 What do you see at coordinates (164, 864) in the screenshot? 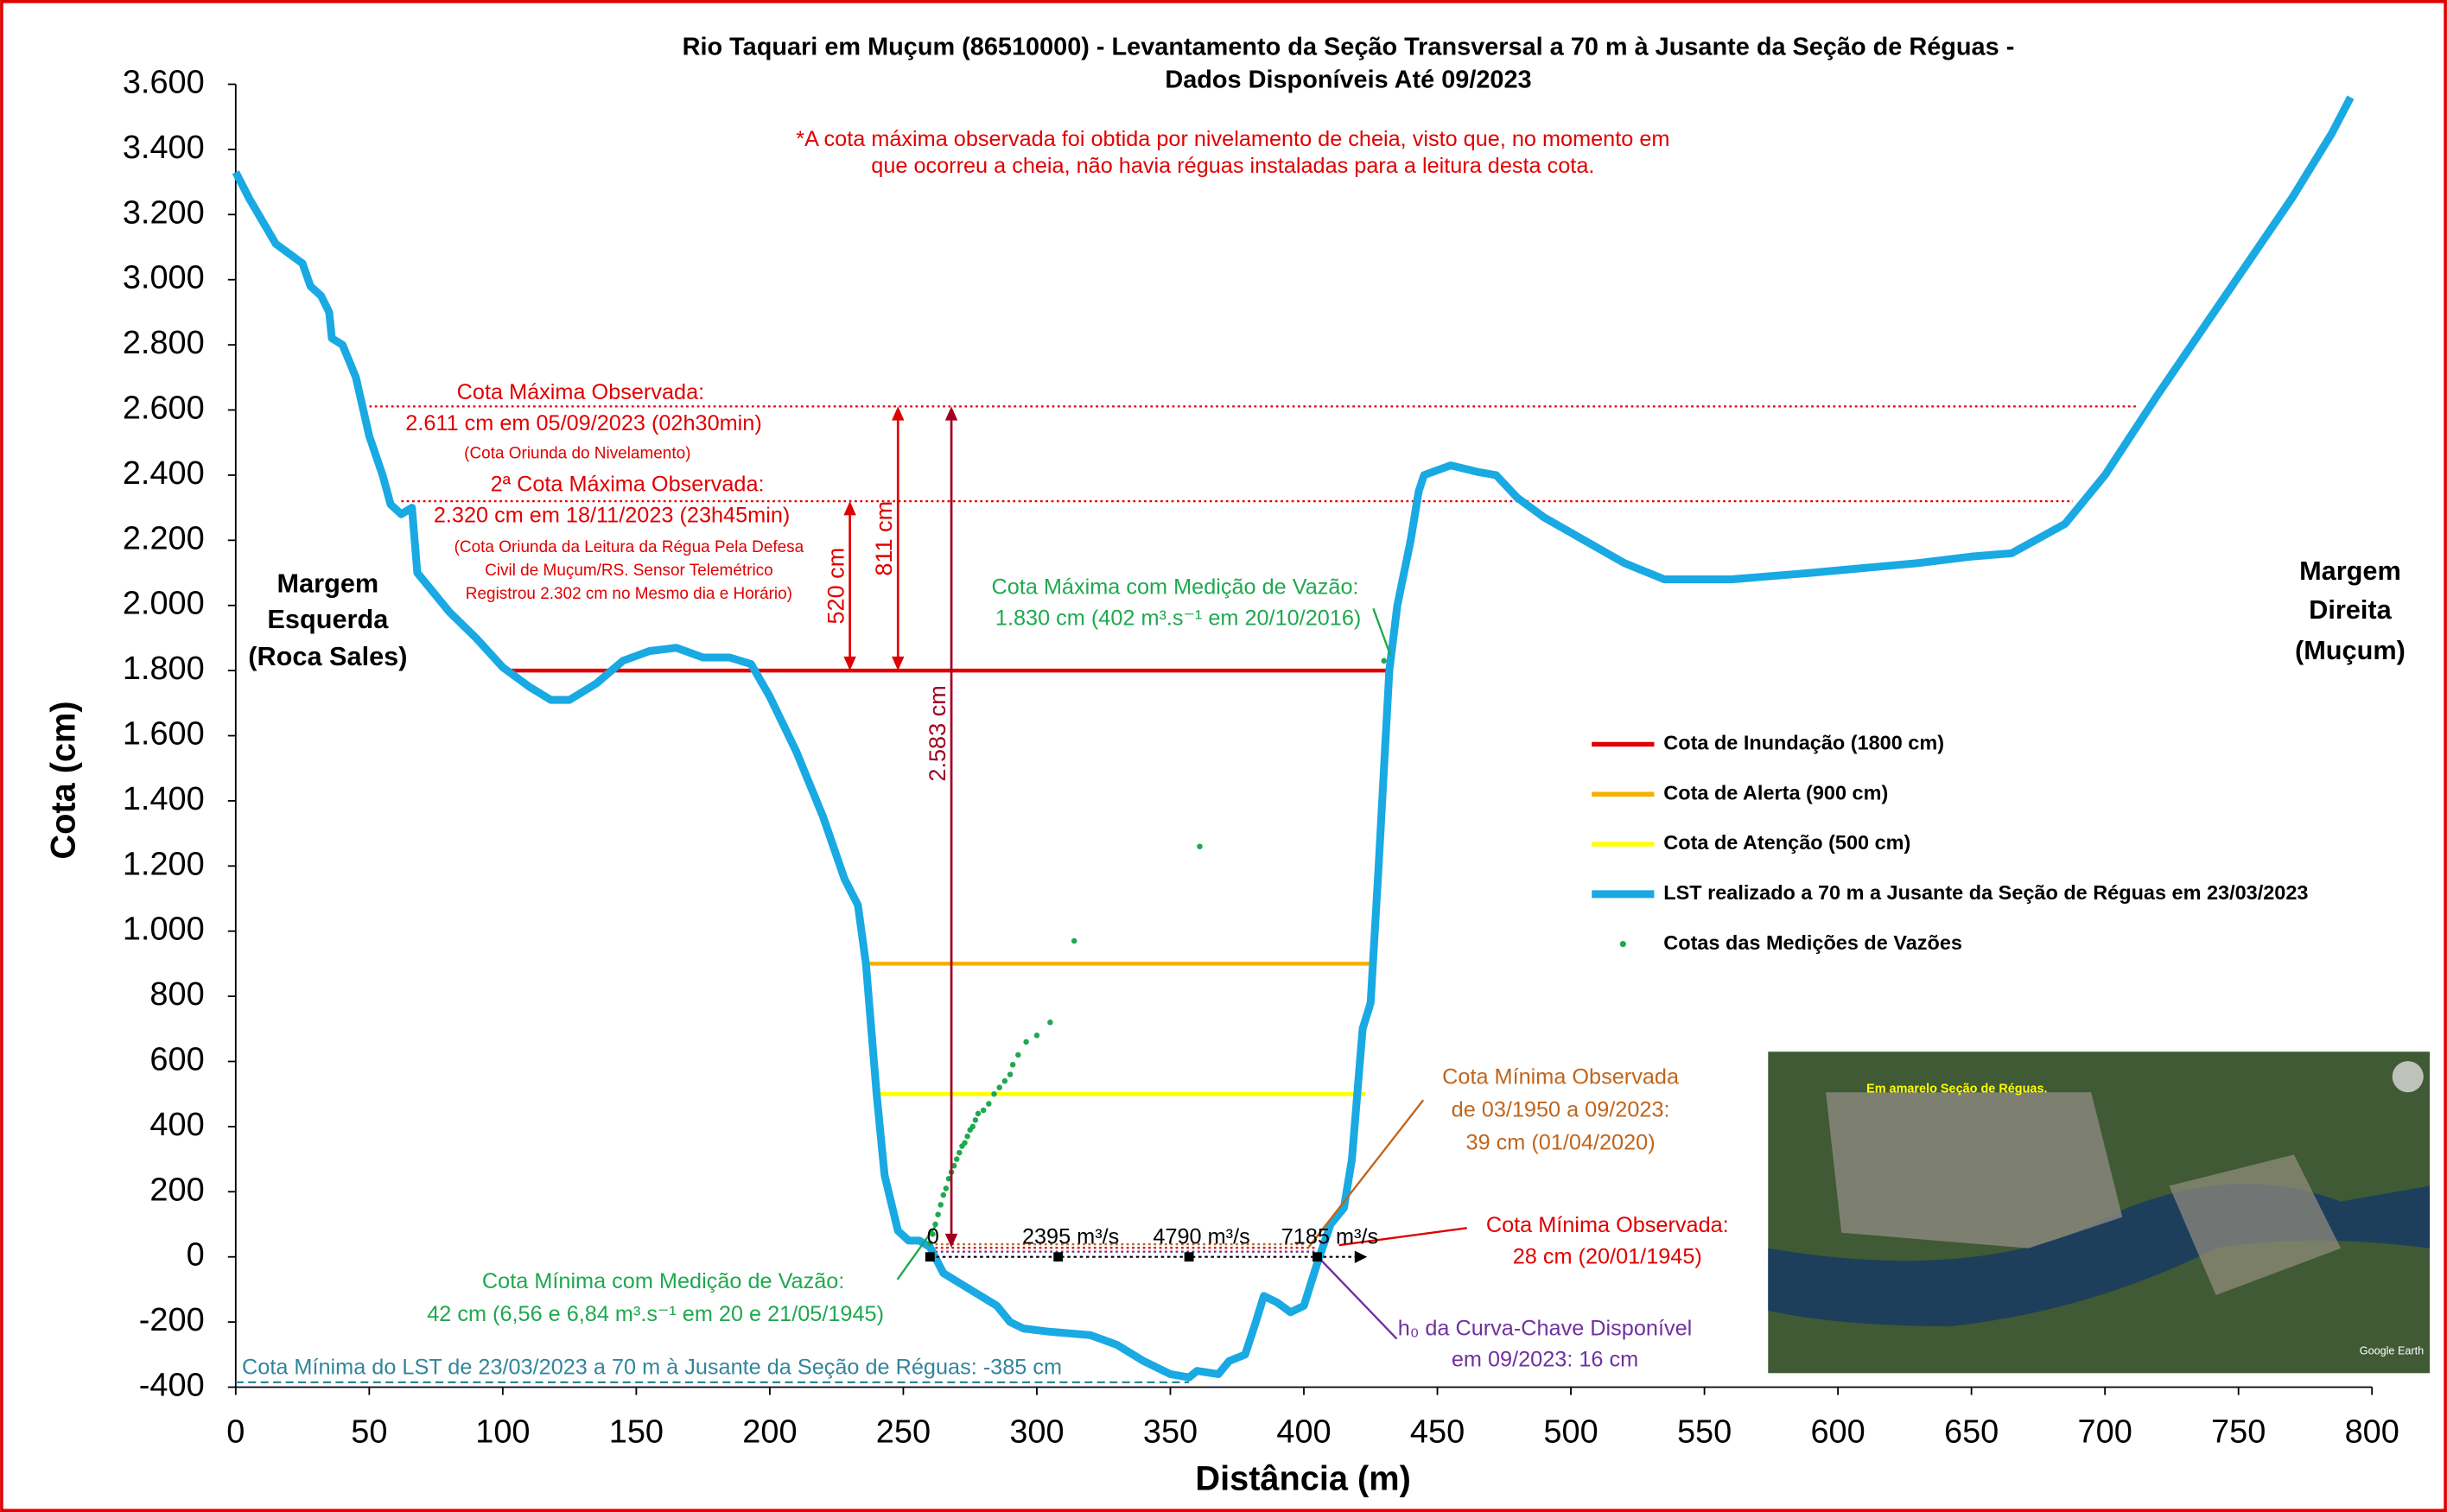
I see `y-tick-label: 1.200` at bounding box center [164, 864].